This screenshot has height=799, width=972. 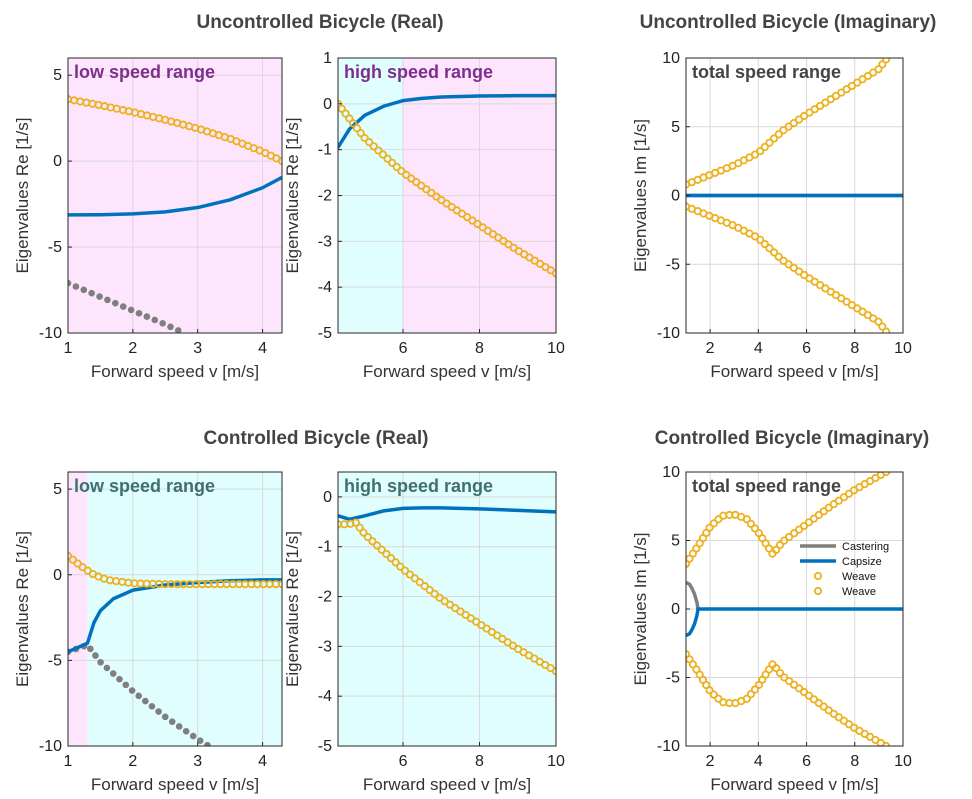 What do you see at coordinates (640, 608) in the screenshot?
I see `y-axis-label: Eigenvalues Im [1/s]` at bounding box center [640, 608].